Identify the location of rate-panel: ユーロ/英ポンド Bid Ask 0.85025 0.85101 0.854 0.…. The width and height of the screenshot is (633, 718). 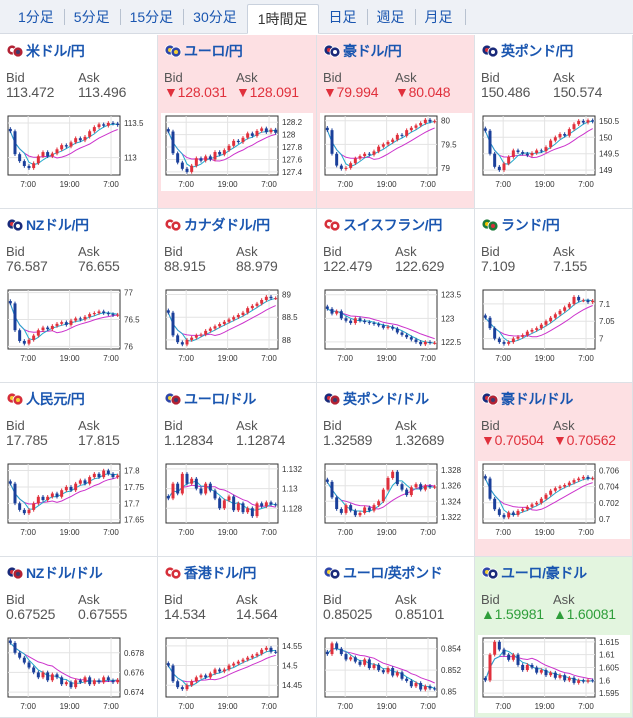
(396, 637).